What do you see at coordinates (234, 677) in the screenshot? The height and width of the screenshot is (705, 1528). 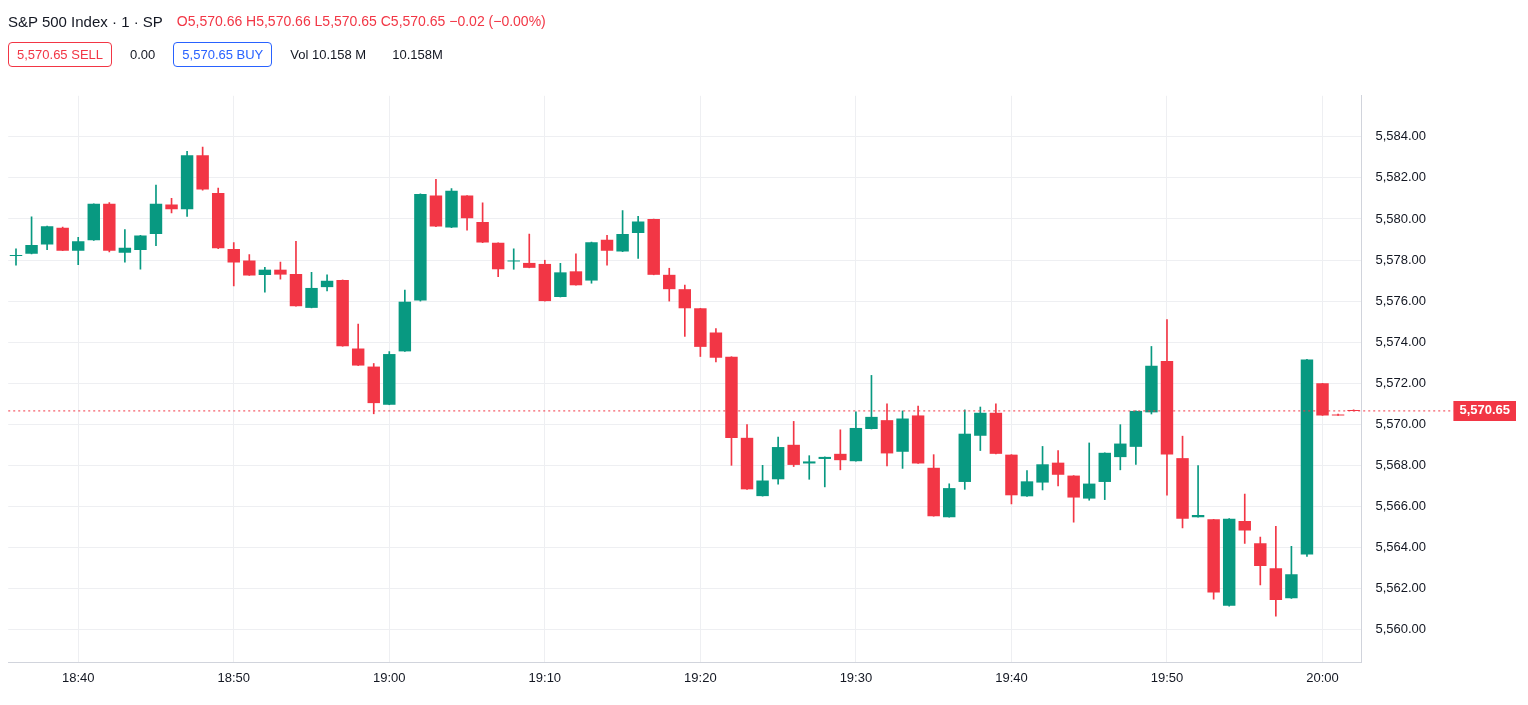 I see `x-tick-label: 18:50` at bounding box center [234, 677].